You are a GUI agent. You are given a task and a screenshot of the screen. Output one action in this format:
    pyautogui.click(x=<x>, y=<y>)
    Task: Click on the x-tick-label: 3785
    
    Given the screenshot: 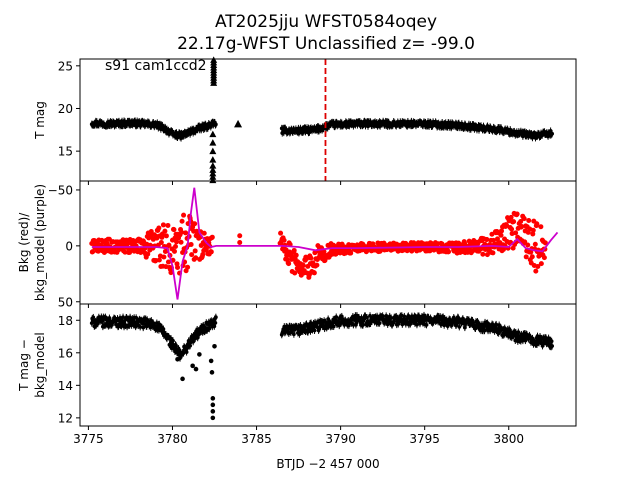 What is the action you would take?
    pyautogui.click(x=256, y=439)
    